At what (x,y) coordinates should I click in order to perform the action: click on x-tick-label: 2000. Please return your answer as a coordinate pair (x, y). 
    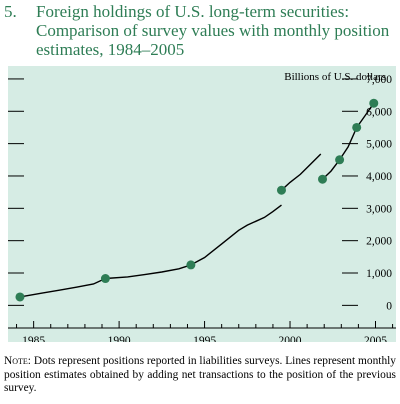
    Looking at the image, I should click on (290, 338).